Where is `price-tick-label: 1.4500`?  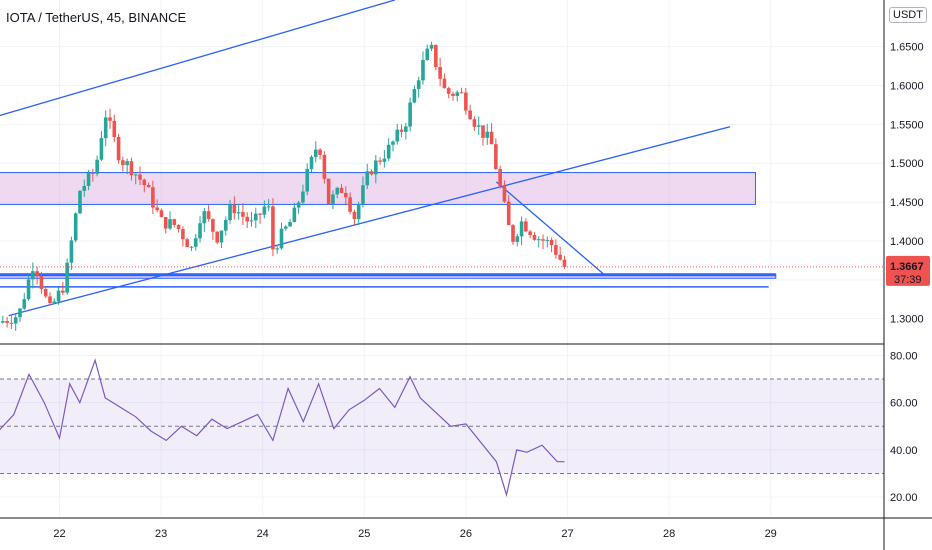 price-tick-label: 1.4500 is located at coordinates (907, 203).